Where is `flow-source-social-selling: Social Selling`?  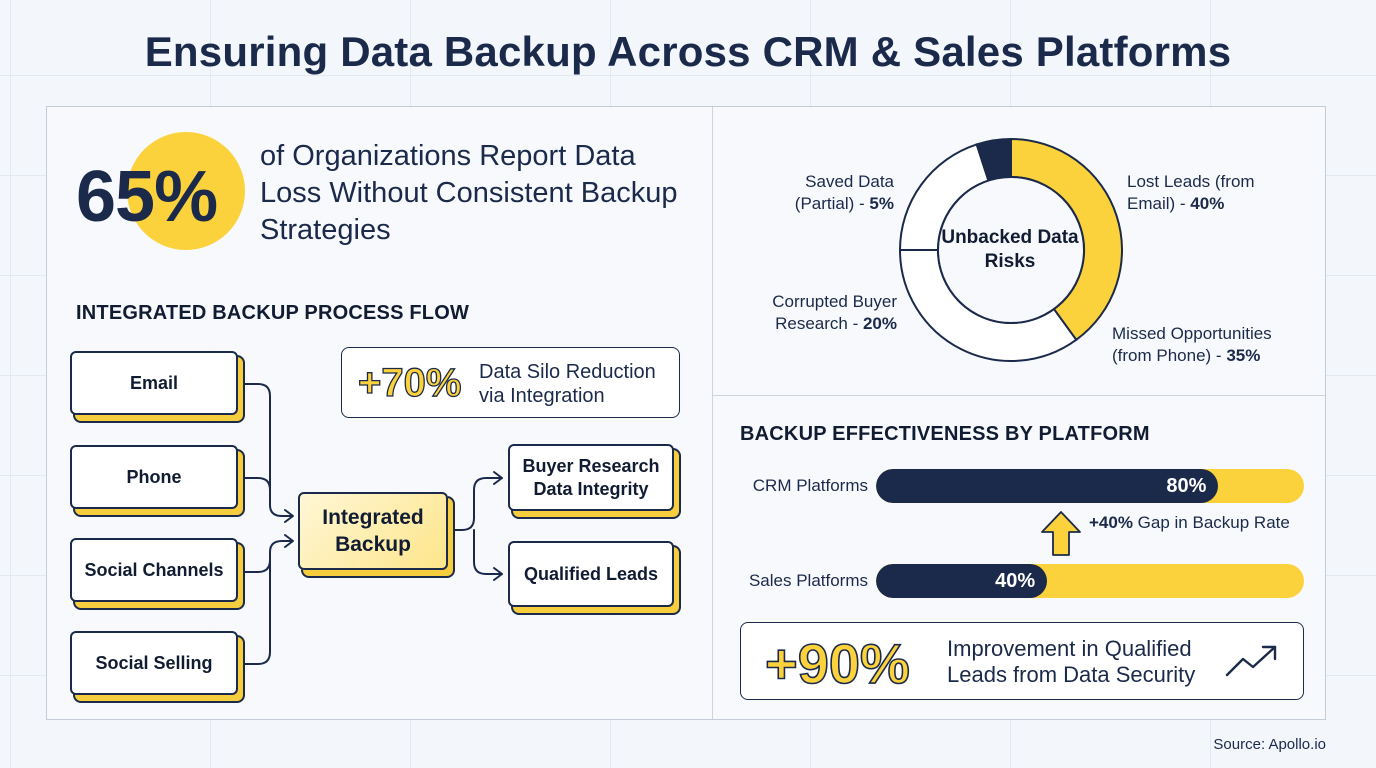 flow-source-social-selling: Social Selling is located at coordinates (154, 663).